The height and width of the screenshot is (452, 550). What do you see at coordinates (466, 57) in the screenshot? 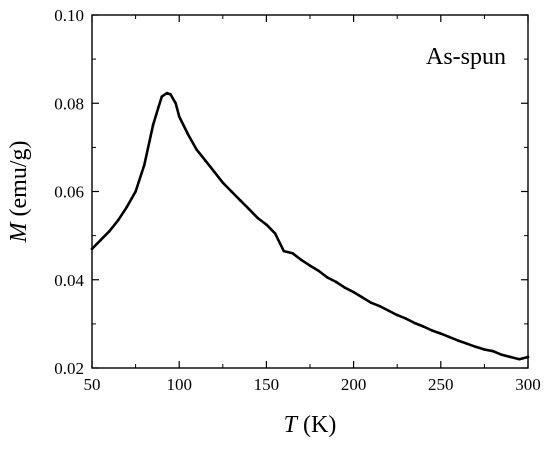
I see `annotation-as-spun: As-spun` at bounding box center [466, 57].